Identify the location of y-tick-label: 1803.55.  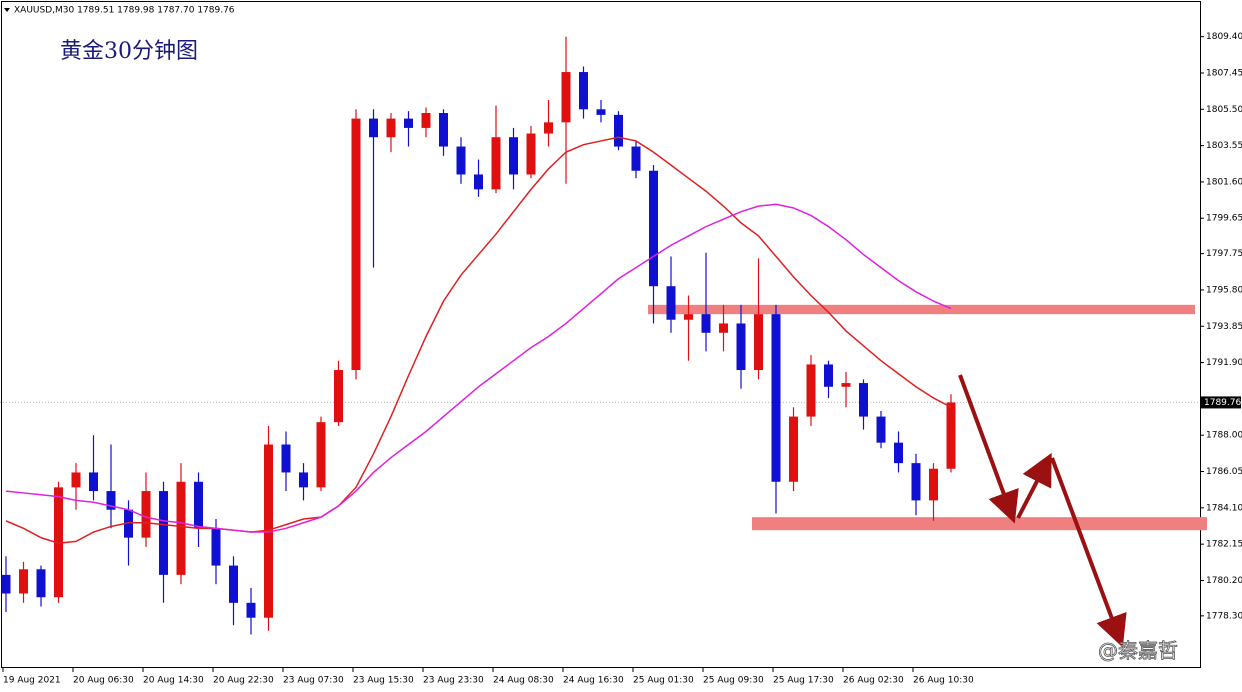
(1224, 146).